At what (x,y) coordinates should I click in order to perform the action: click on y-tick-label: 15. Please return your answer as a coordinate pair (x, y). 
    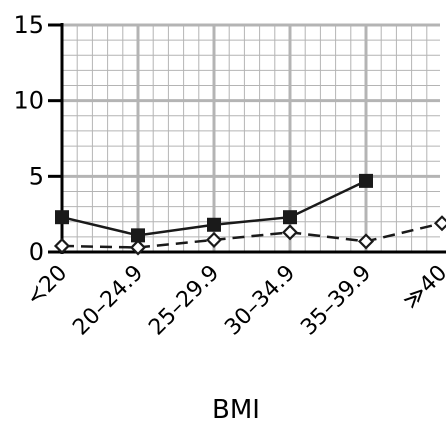
    Looking at the image, I should click on (28, 25).